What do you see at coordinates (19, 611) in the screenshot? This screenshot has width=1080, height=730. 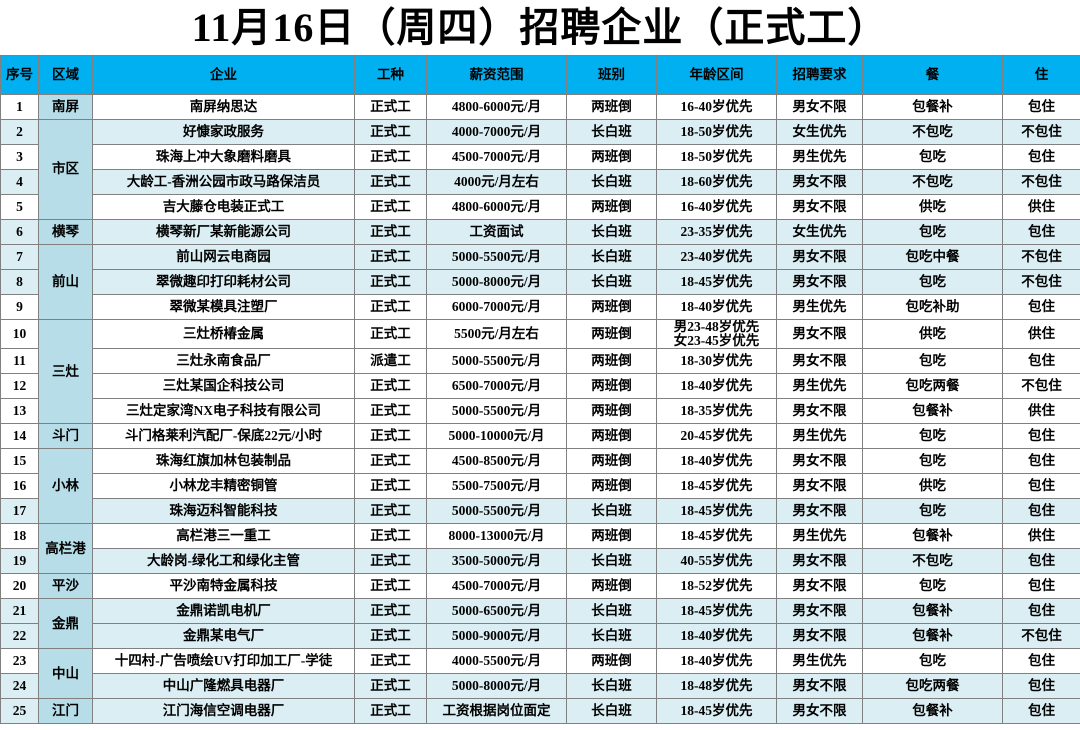 I see `cell-index: 21` at bounding box center [19, 611].